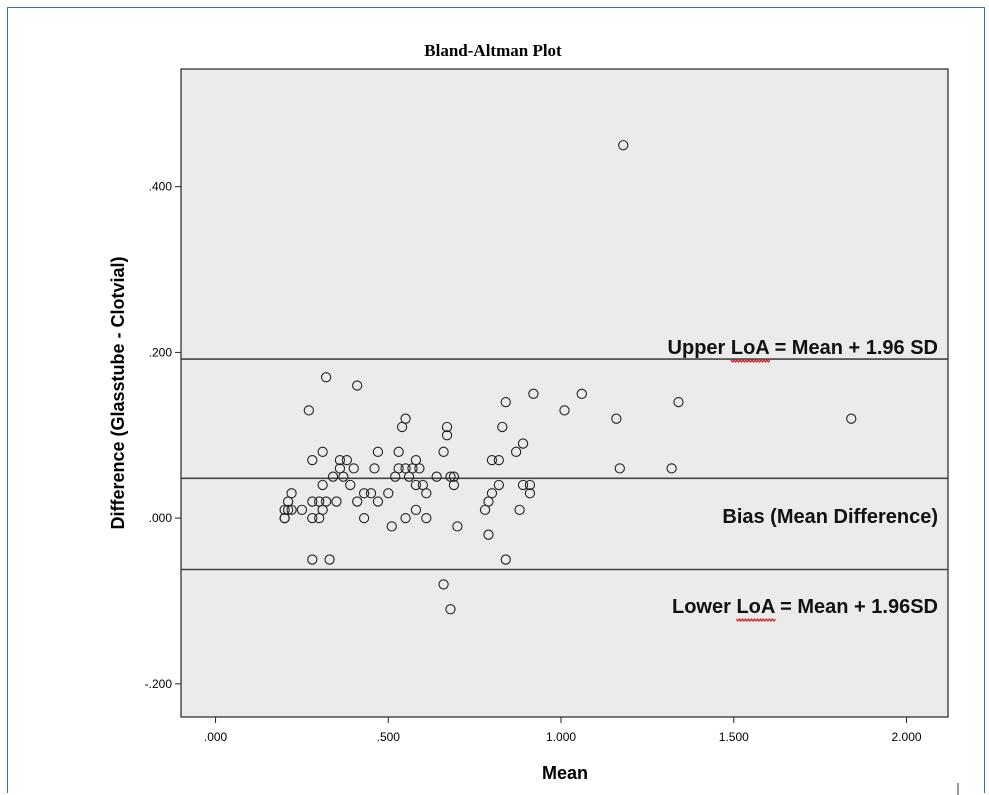  I want to click on label-part: Upper, so click(699, 348).